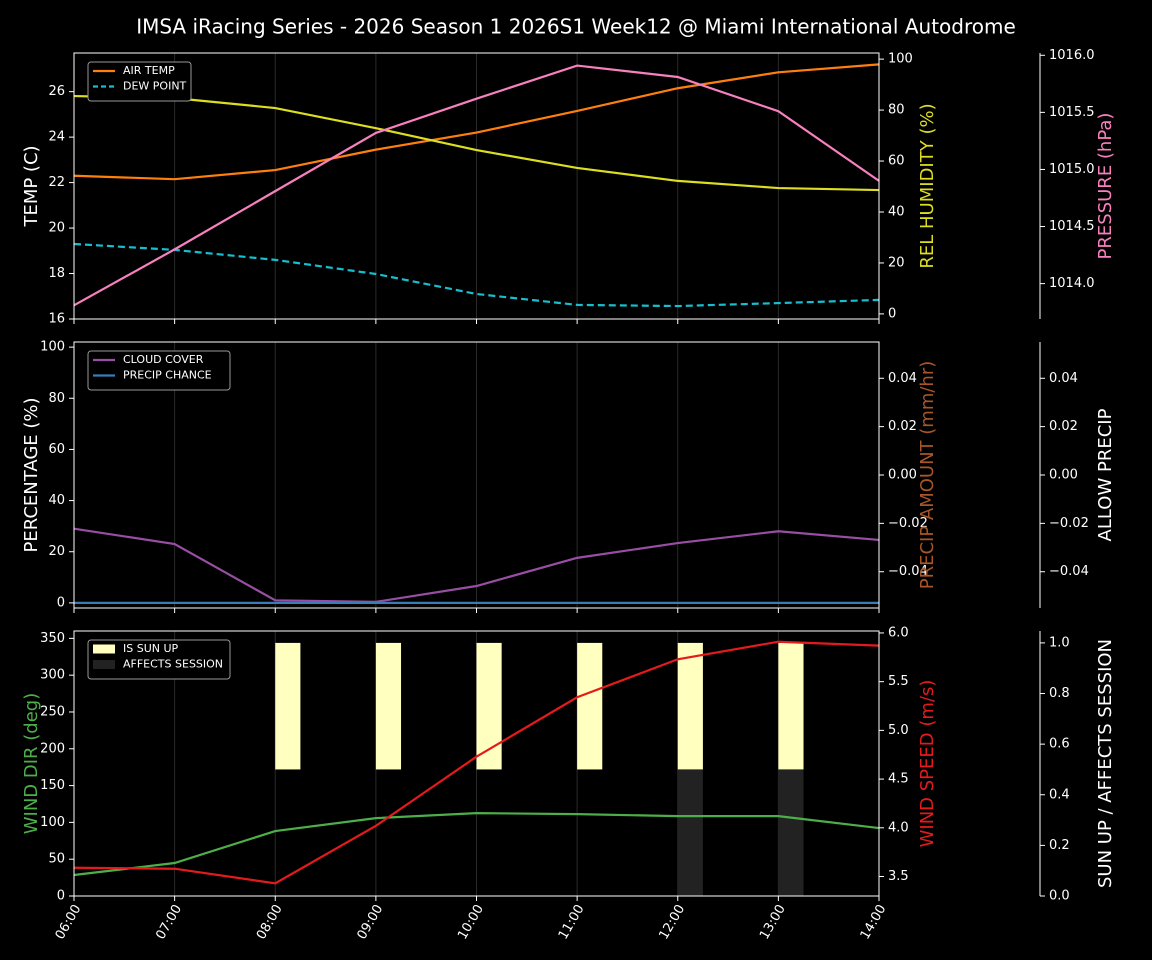  Describe the element at coordinates (898, 827) in the screenshot. I see `y2-tick-label: 4.0` at that location.